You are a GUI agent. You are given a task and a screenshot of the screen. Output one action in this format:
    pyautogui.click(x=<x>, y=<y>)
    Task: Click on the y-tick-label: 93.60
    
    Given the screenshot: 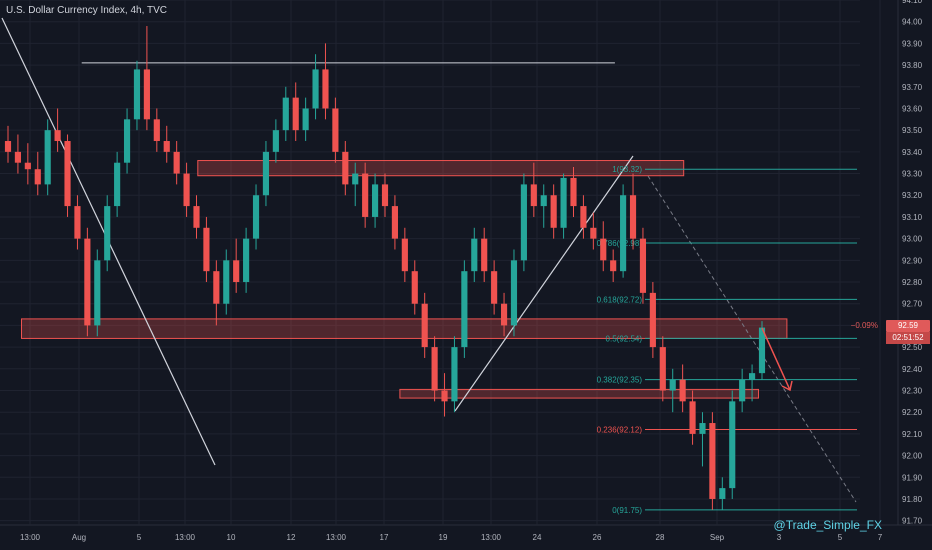 What is the action you would take?
    pyautogui.click(x=912, y=108)
    